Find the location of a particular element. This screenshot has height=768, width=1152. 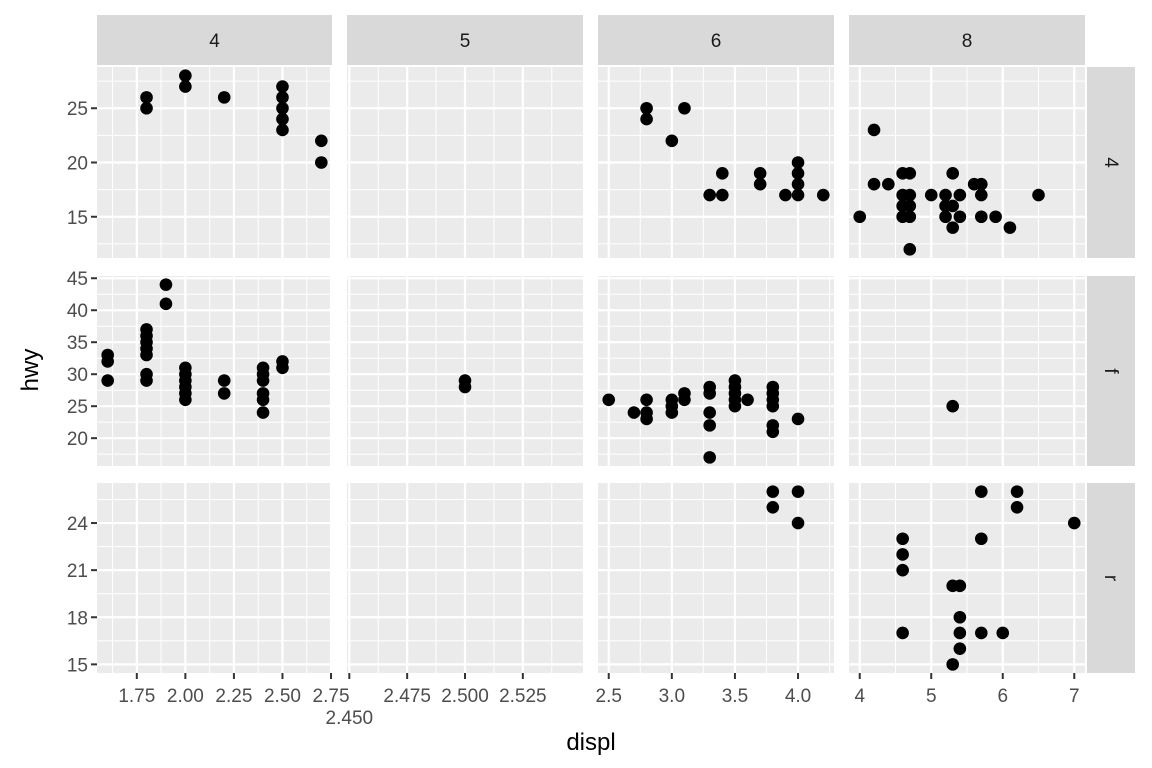

x-tick-label: 2.00 is located at coordinates (185, 696).